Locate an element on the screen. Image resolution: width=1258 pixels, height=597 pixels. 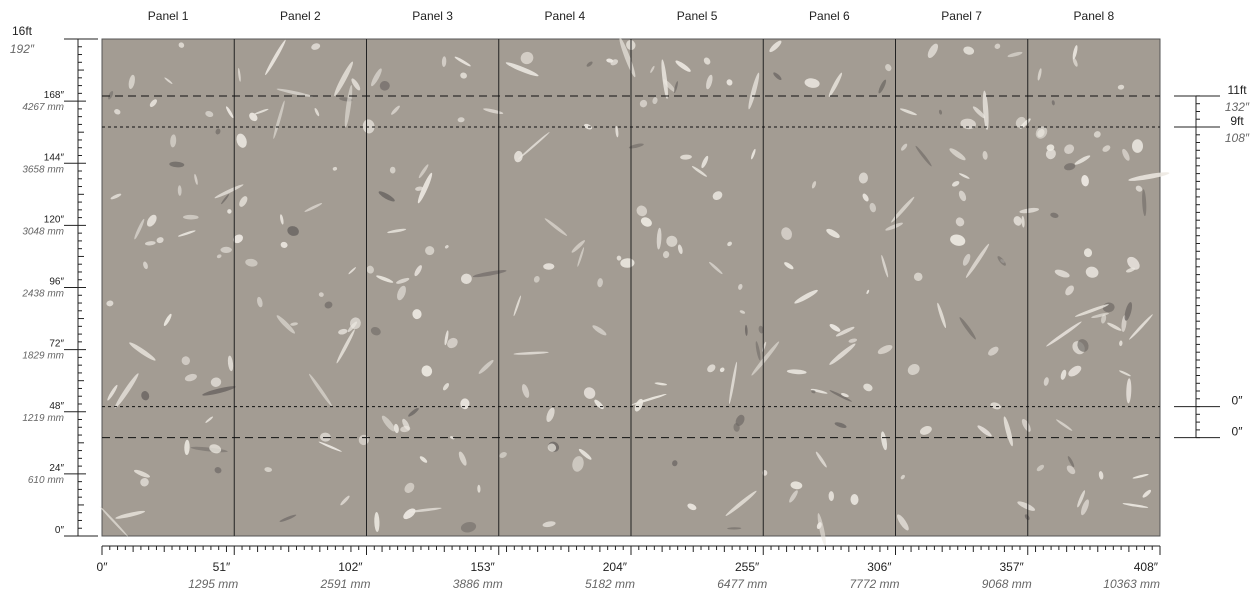
panel-label: Panel 3 is located at coordinates (432, 16).